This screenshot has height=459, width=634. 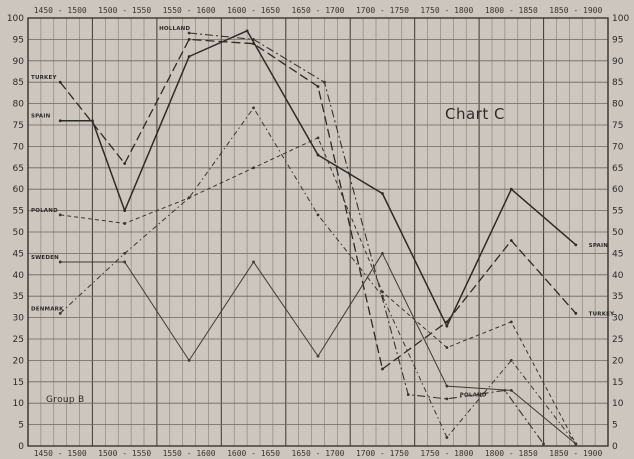 What do you see at coordinates (318, 453) in the screenshot?
I see `x-tick-label-bottom: 1650 - 1700` at bounding box center [318, 453].